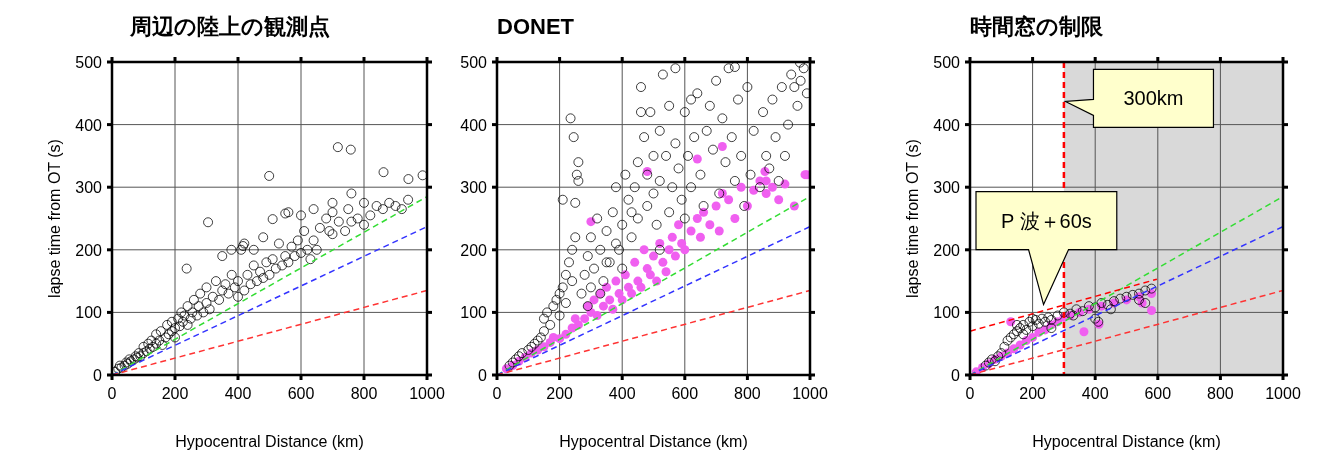  What do you see at coordinates (1046, 220) in the screenshot?
I see `annotation: P 波＋60s` at bounding box center [1046, 220].